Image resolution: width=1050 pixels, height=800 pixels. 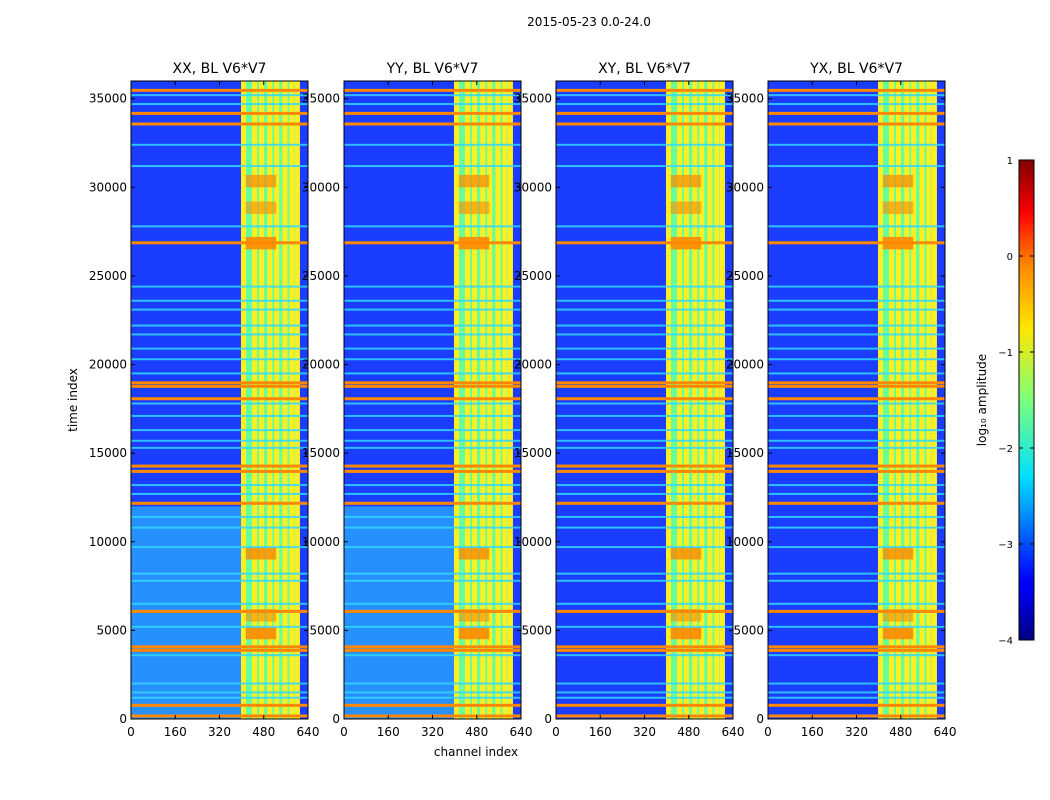 What do you see at coordinates (644, 69) in the screenshot?
I see `panel-title: XY, BL V6*V7` at bounding box center [644, 69].